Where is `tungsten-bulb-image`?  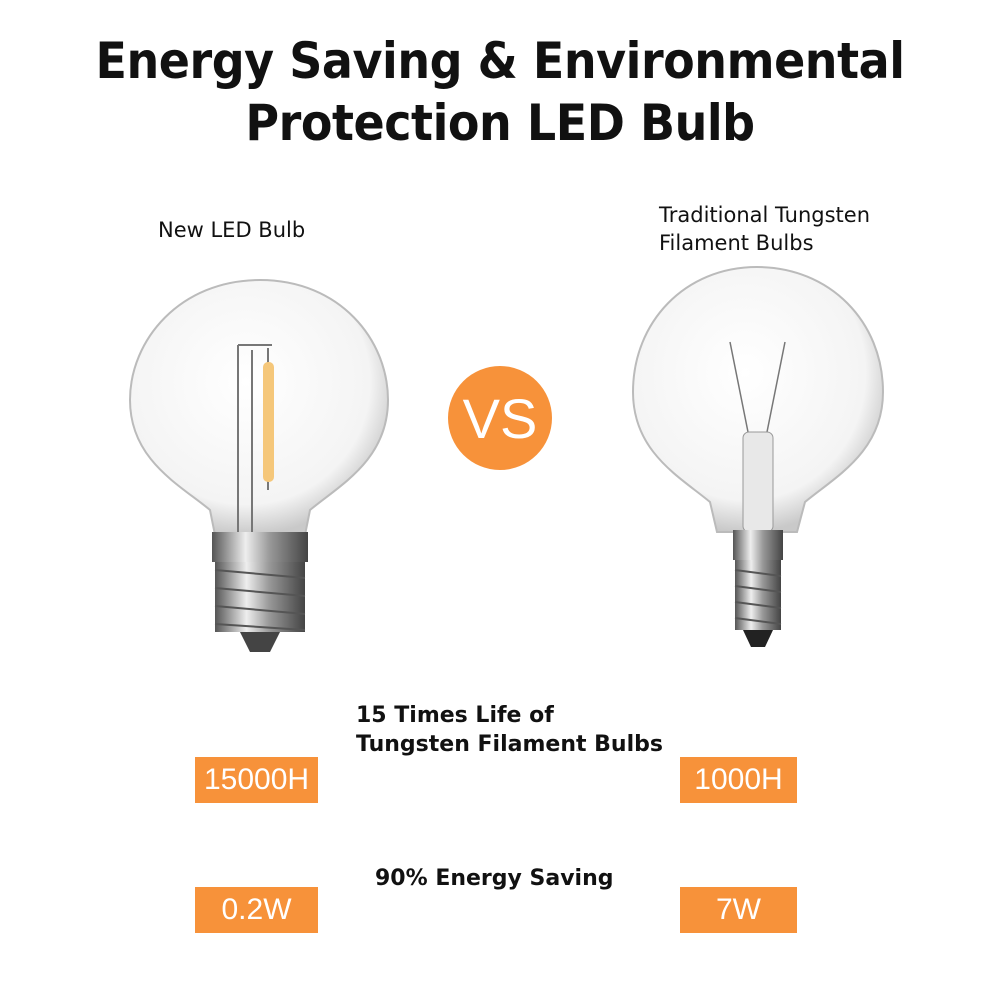 tungsten-bulb-image is located at coordinates (758, 456).